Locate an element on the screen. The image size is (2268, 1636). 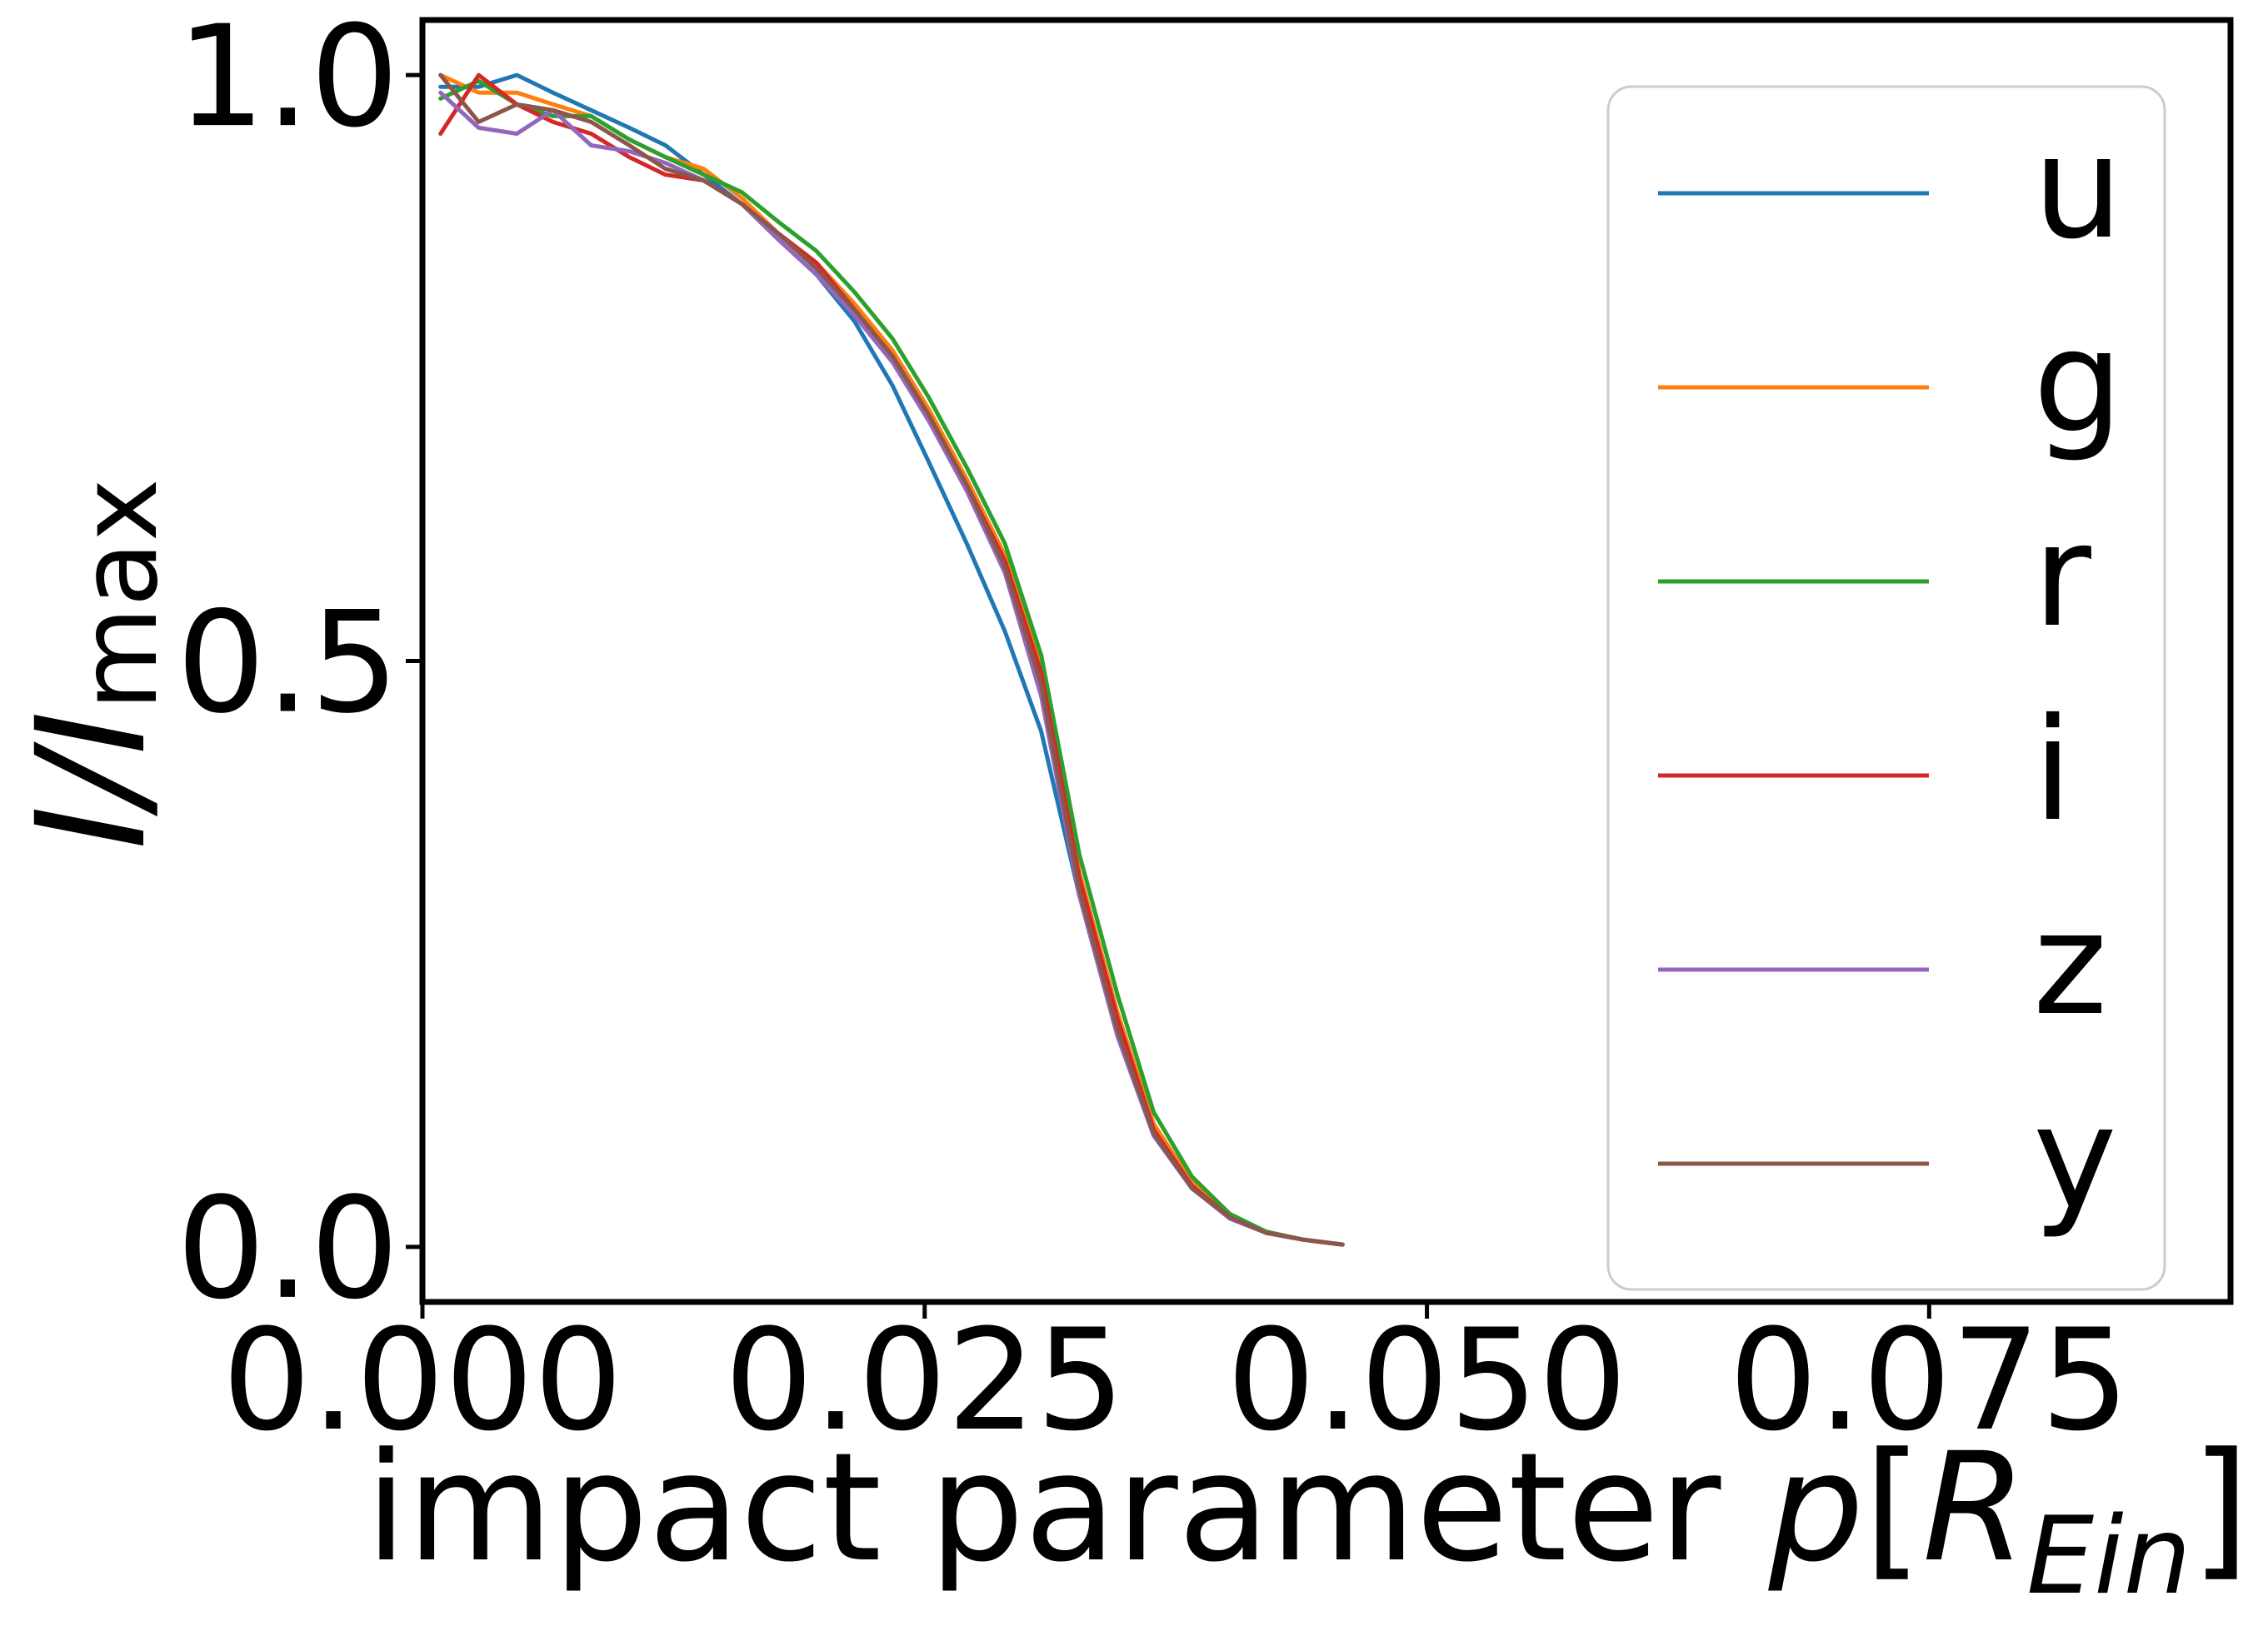
legend-label-u: u is located at coordinates (2078, 188).